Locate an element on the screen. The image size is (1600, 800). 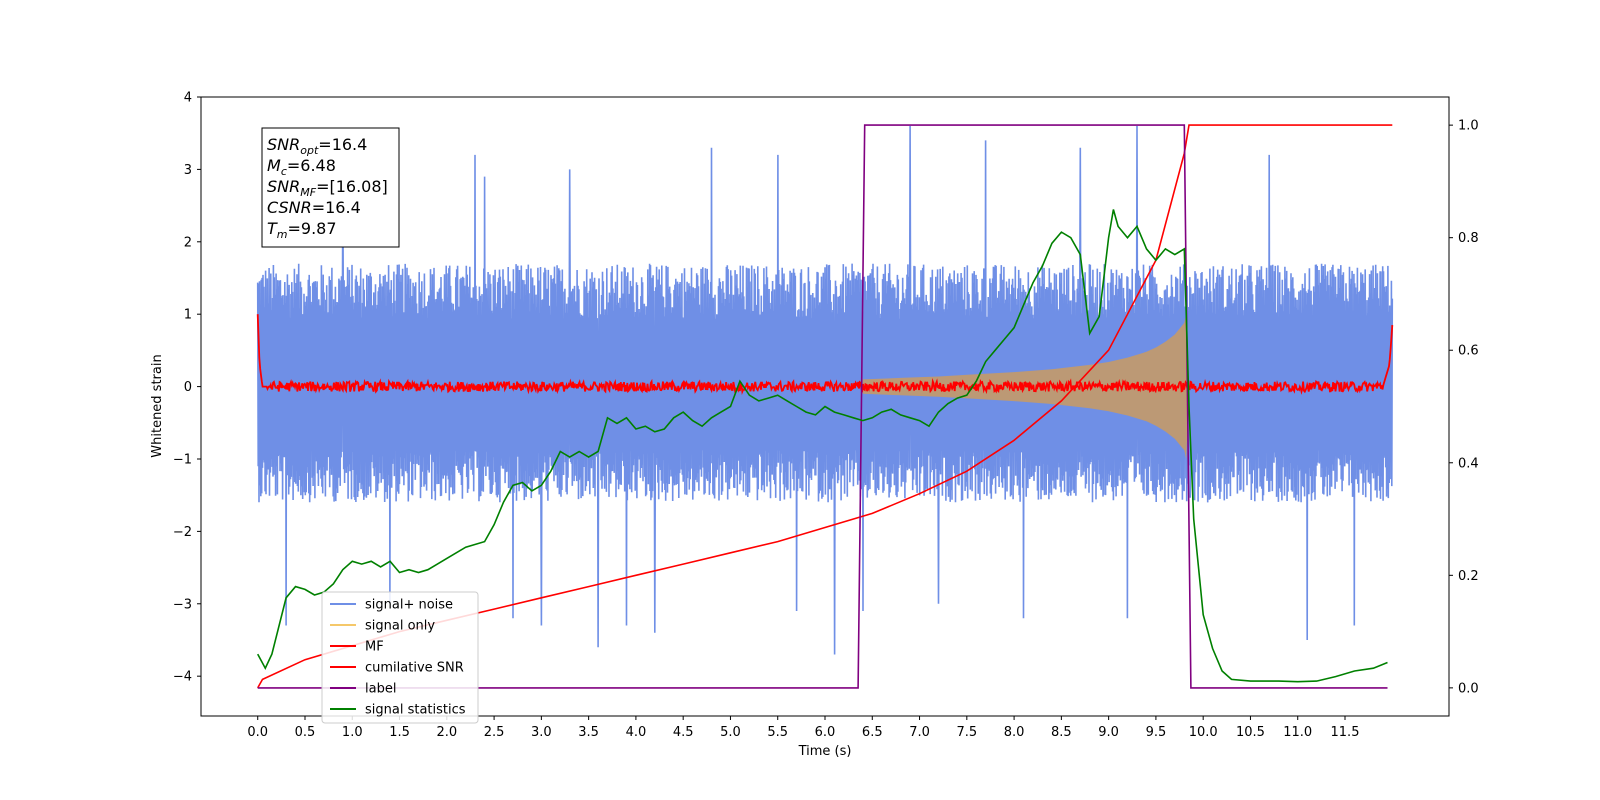
x-tick-label: 9.0 is located at coordinates (1108, 732).